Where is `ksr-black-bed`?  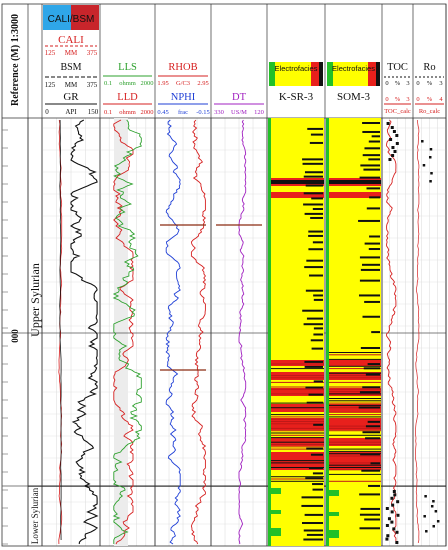 ksr-black-bed is located at coordinates (297, 182).